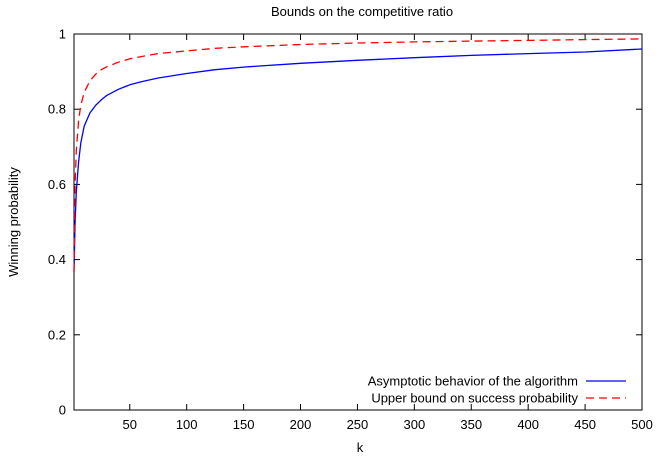  Describe the element at coordinates (362, 11) in the screenshot. I see `chart-title: Bounds on the competitive ratio` at that location.